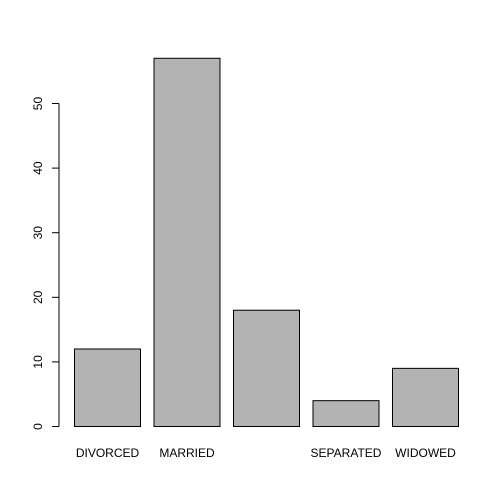 The width and height of the screenshot is (504, 504). Describe the element at coordinates (38, 426) in the screenshot. I see `y-tick-label-0: 0` at that location.